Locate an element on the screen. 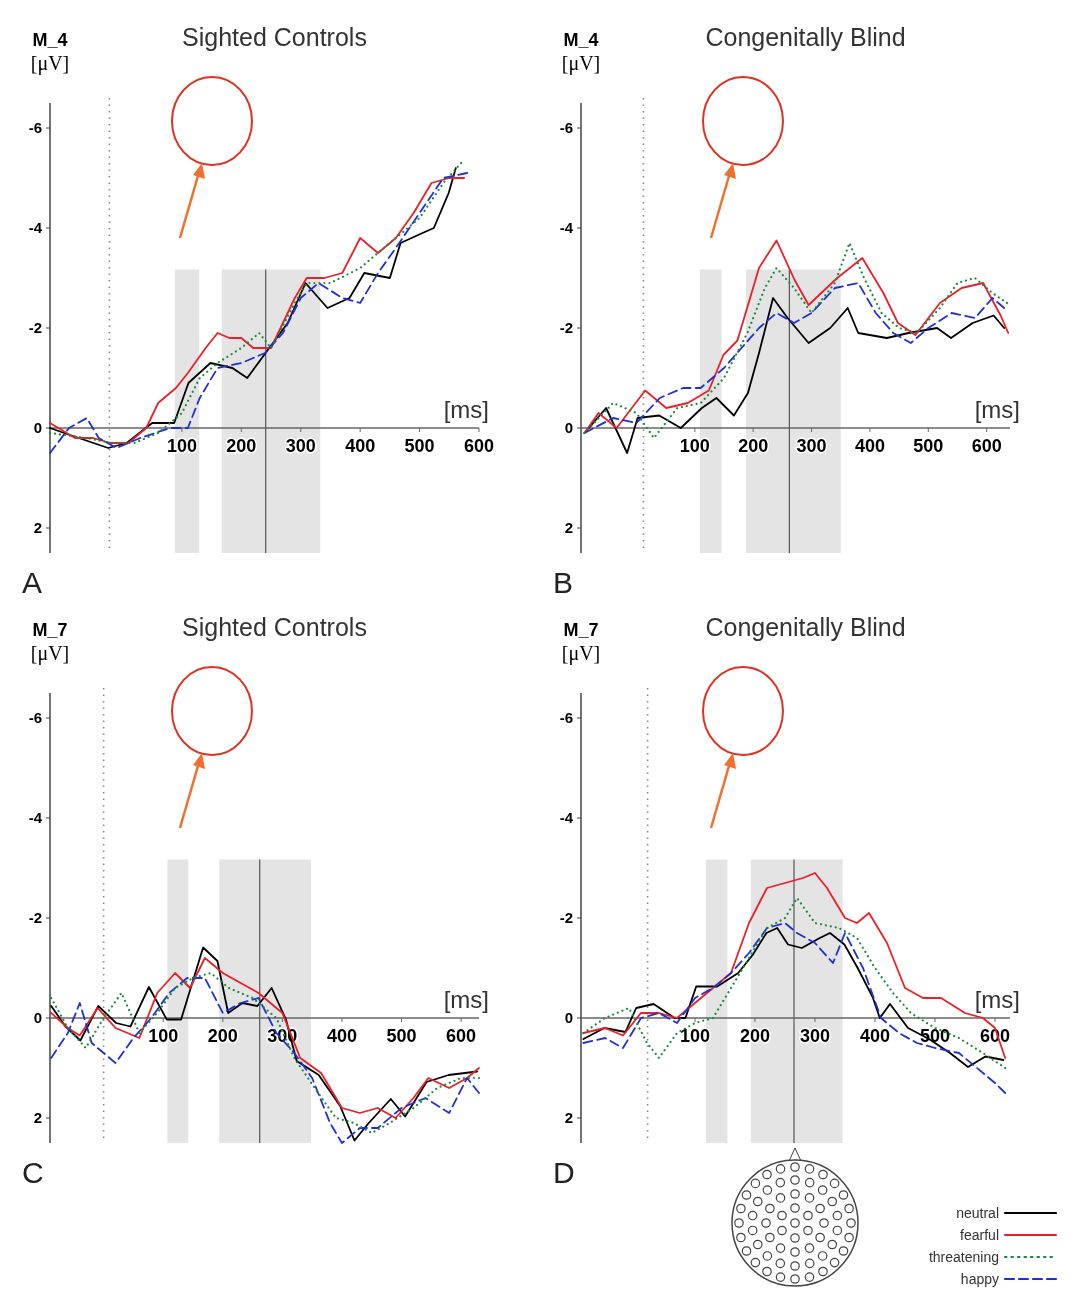 This screenshot has height=1315, width=1078. text: B is located at coordinates (563, 582).